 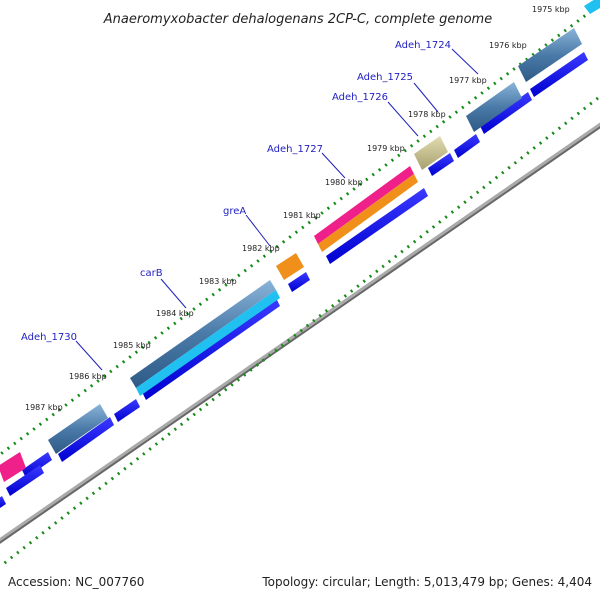 What do you see at coordinates (385, 77) in the screenshot?
I see `gene-label-text: Adeh_1725` at bounding box center [385, 77].